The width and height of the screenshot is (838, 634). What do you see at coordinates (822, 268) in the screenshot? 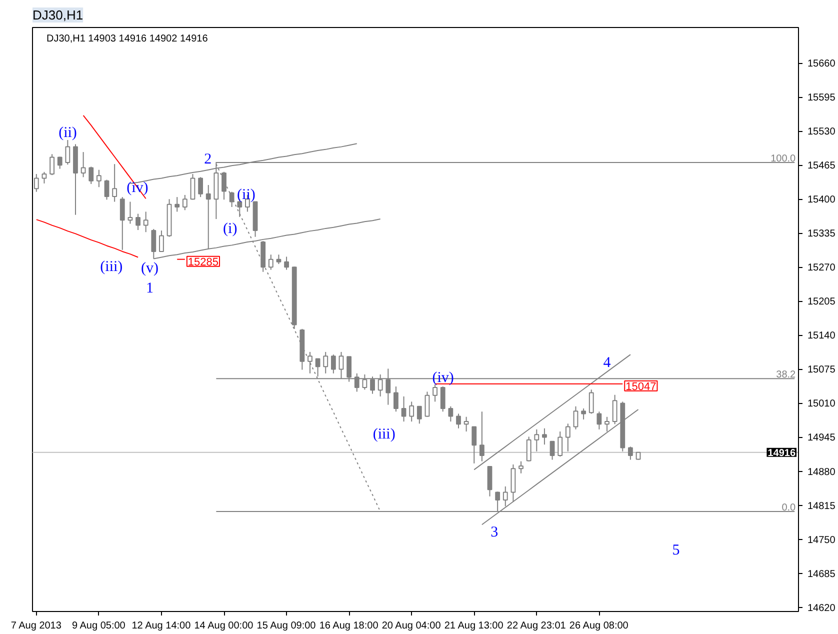
I see `y-tick-label: 15270` at bounding box center [822, 268].